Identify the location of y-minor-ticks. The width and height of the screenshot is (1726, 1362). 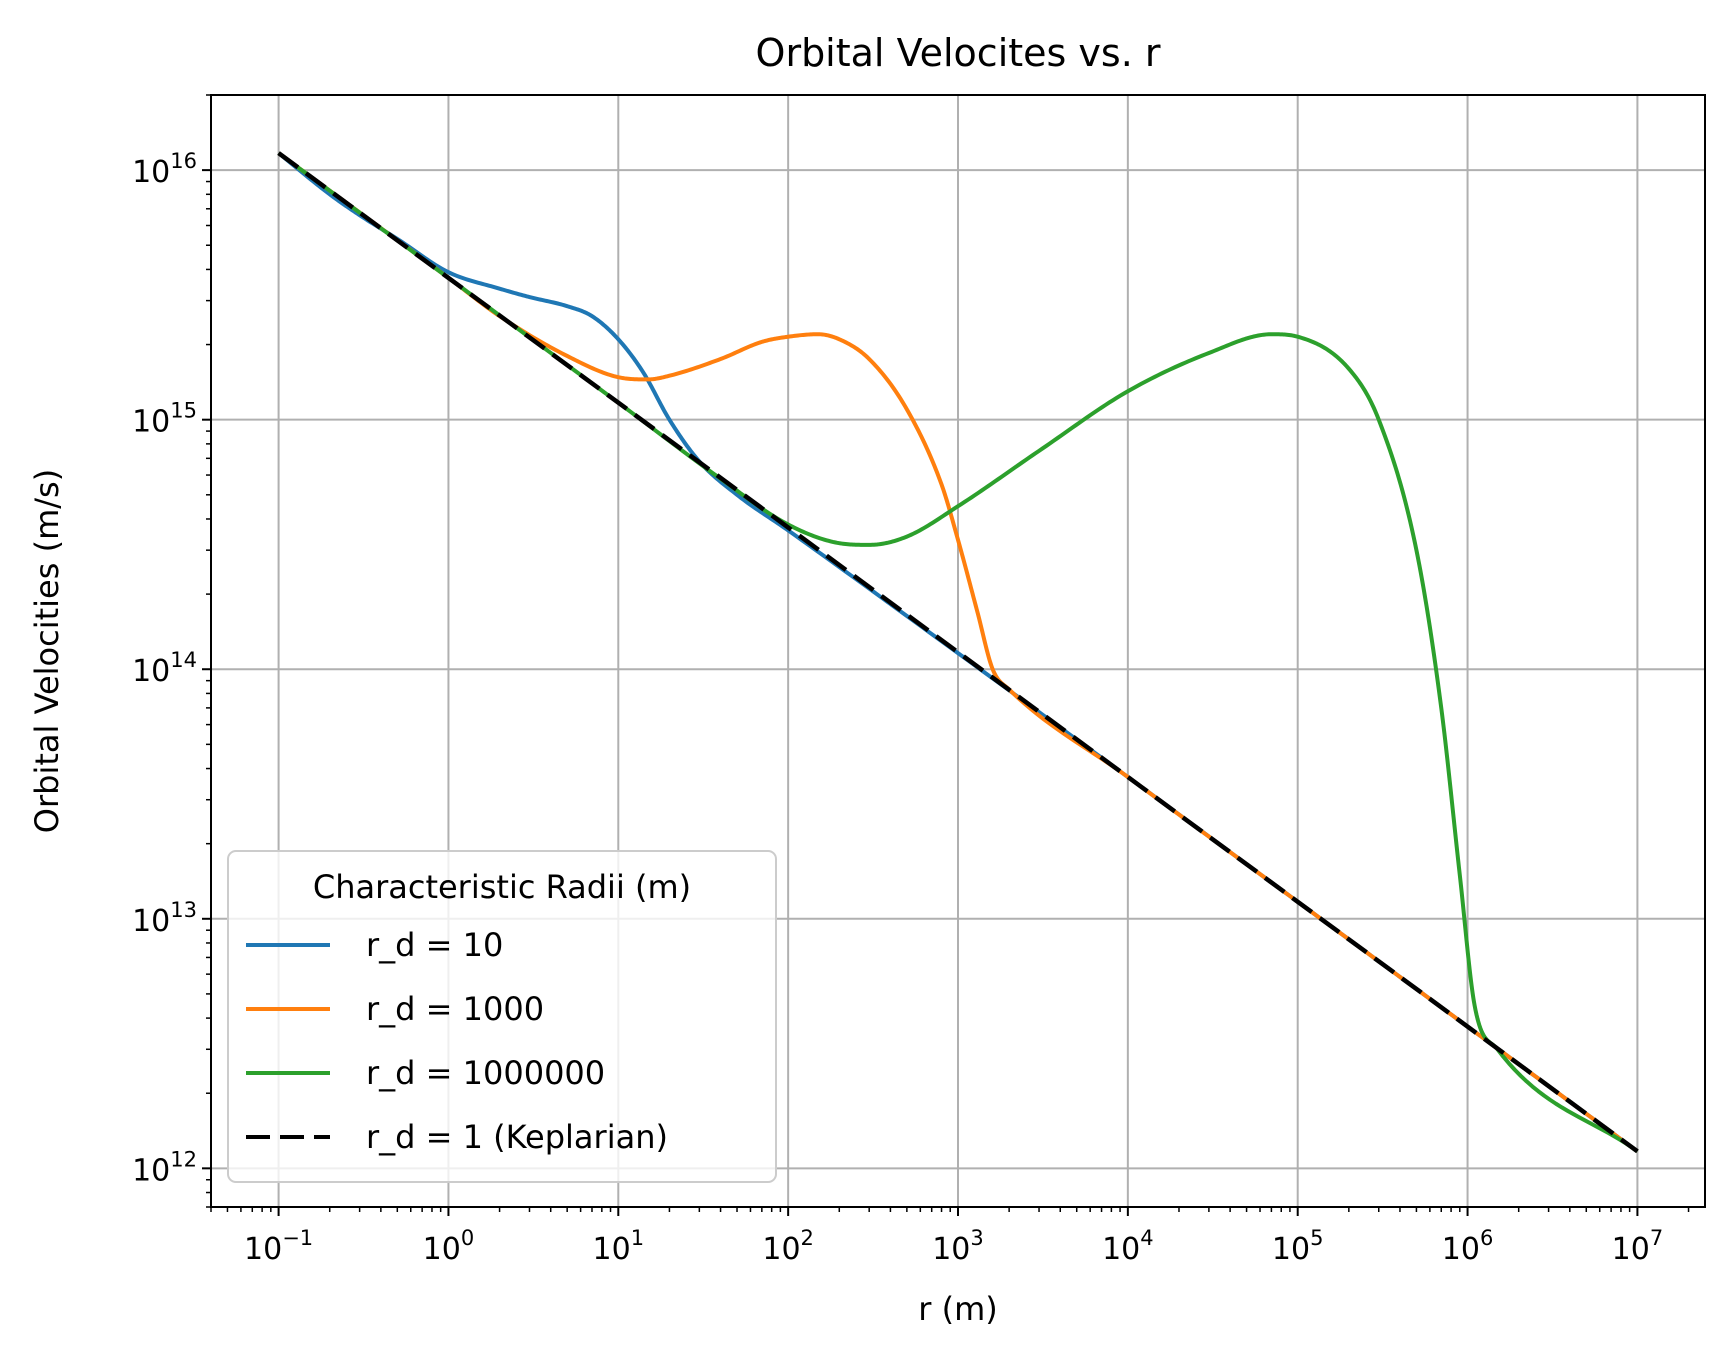
(208, 651).